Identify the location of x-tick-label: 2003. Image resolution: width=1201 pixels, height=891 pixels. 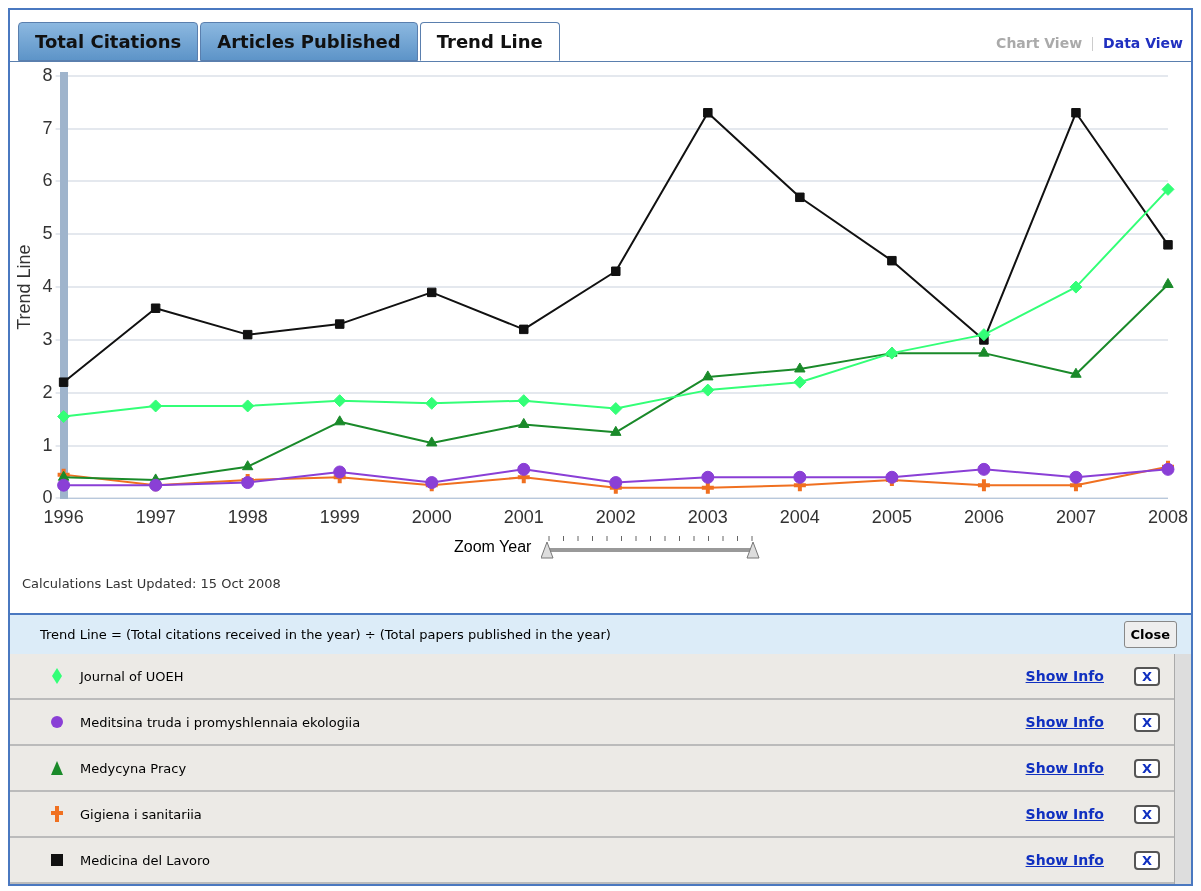
(707, 517).